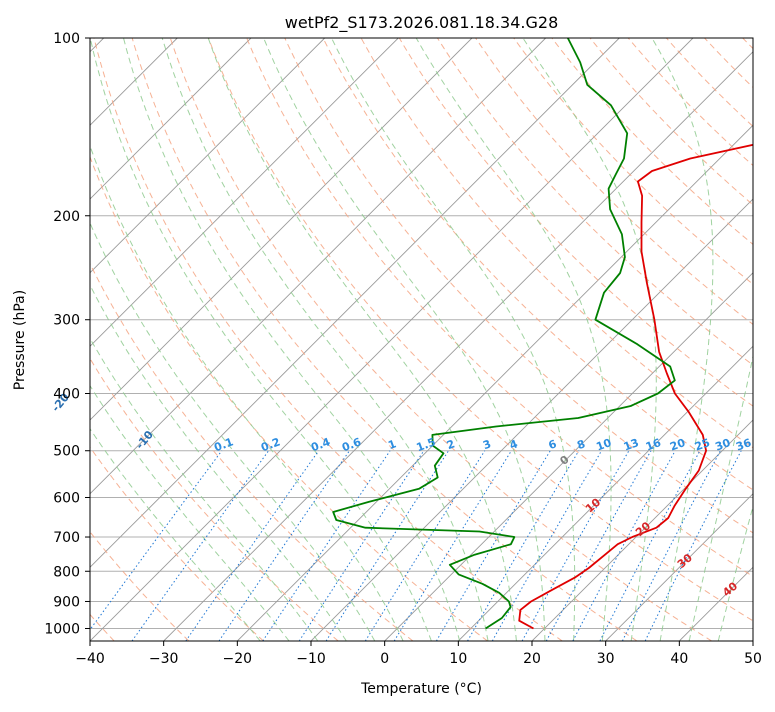 This screenshot has height=712, width=775. What do you see at coordinates (62, 629) in the screenshot?
I see `y-tick-label: 1000` at bounding box center [62, 629].